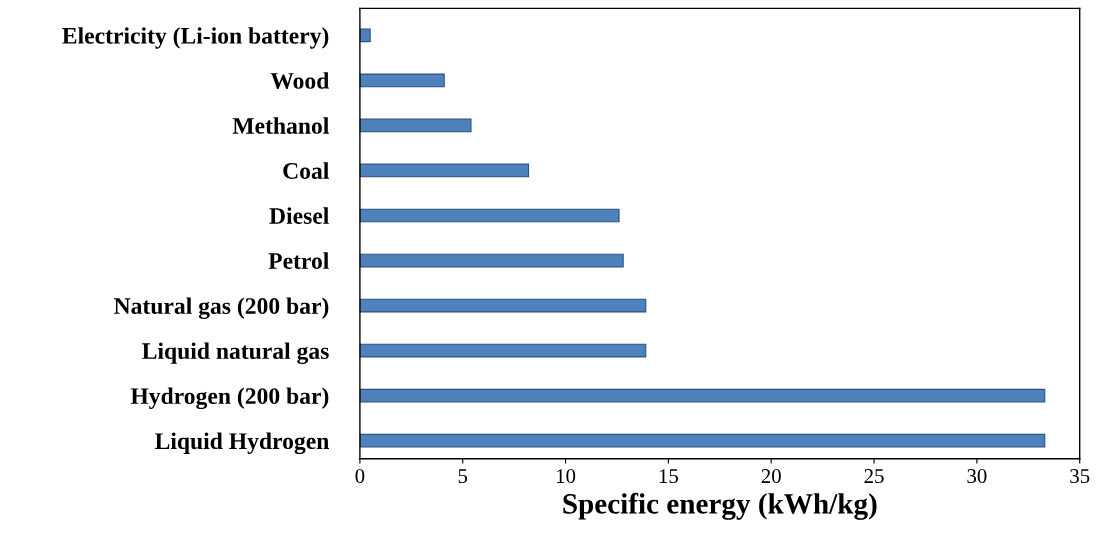 Image resolution: width=1104 pixels, height=556 pixels. What do you see at coordinates (280, 125) in the screenshot?
I see `y-tick-label: Methanol` at bounding box center [280, 125].